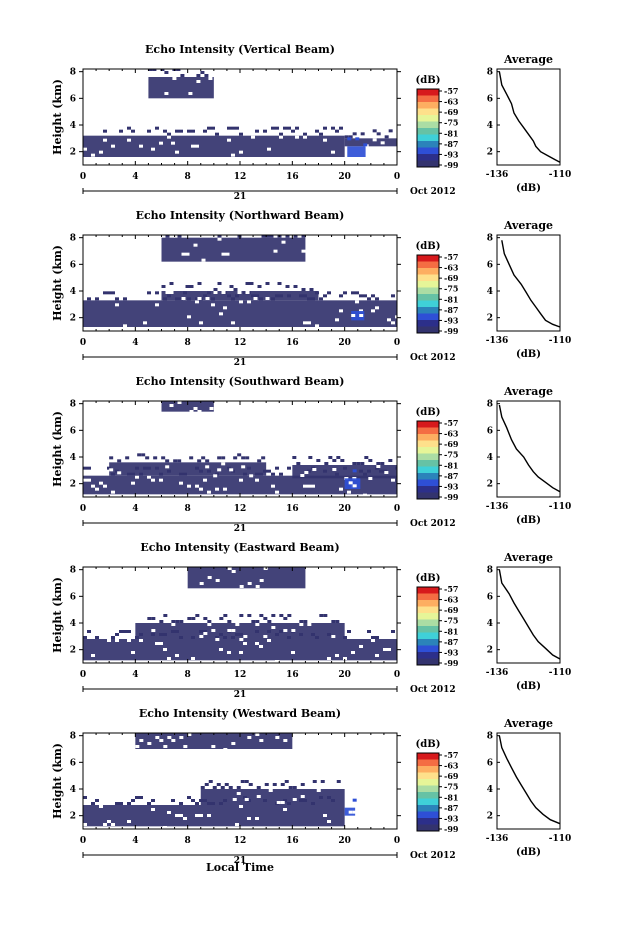  I want to click on colorbar-tick-label: -93, so click(451, 652).